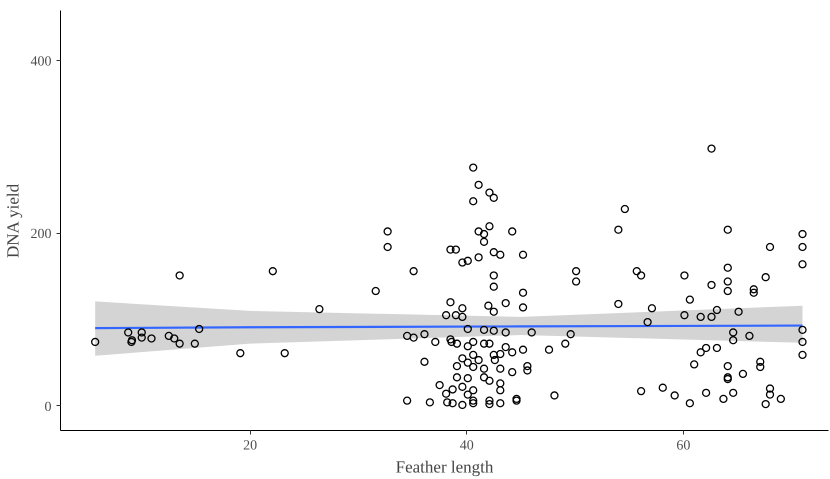 Image resolution: width=830 pixels, height=479 pixels. Describe the element at coordinates (41, 234) in the screenshot. I see `y-tick-label: 200` at that location.